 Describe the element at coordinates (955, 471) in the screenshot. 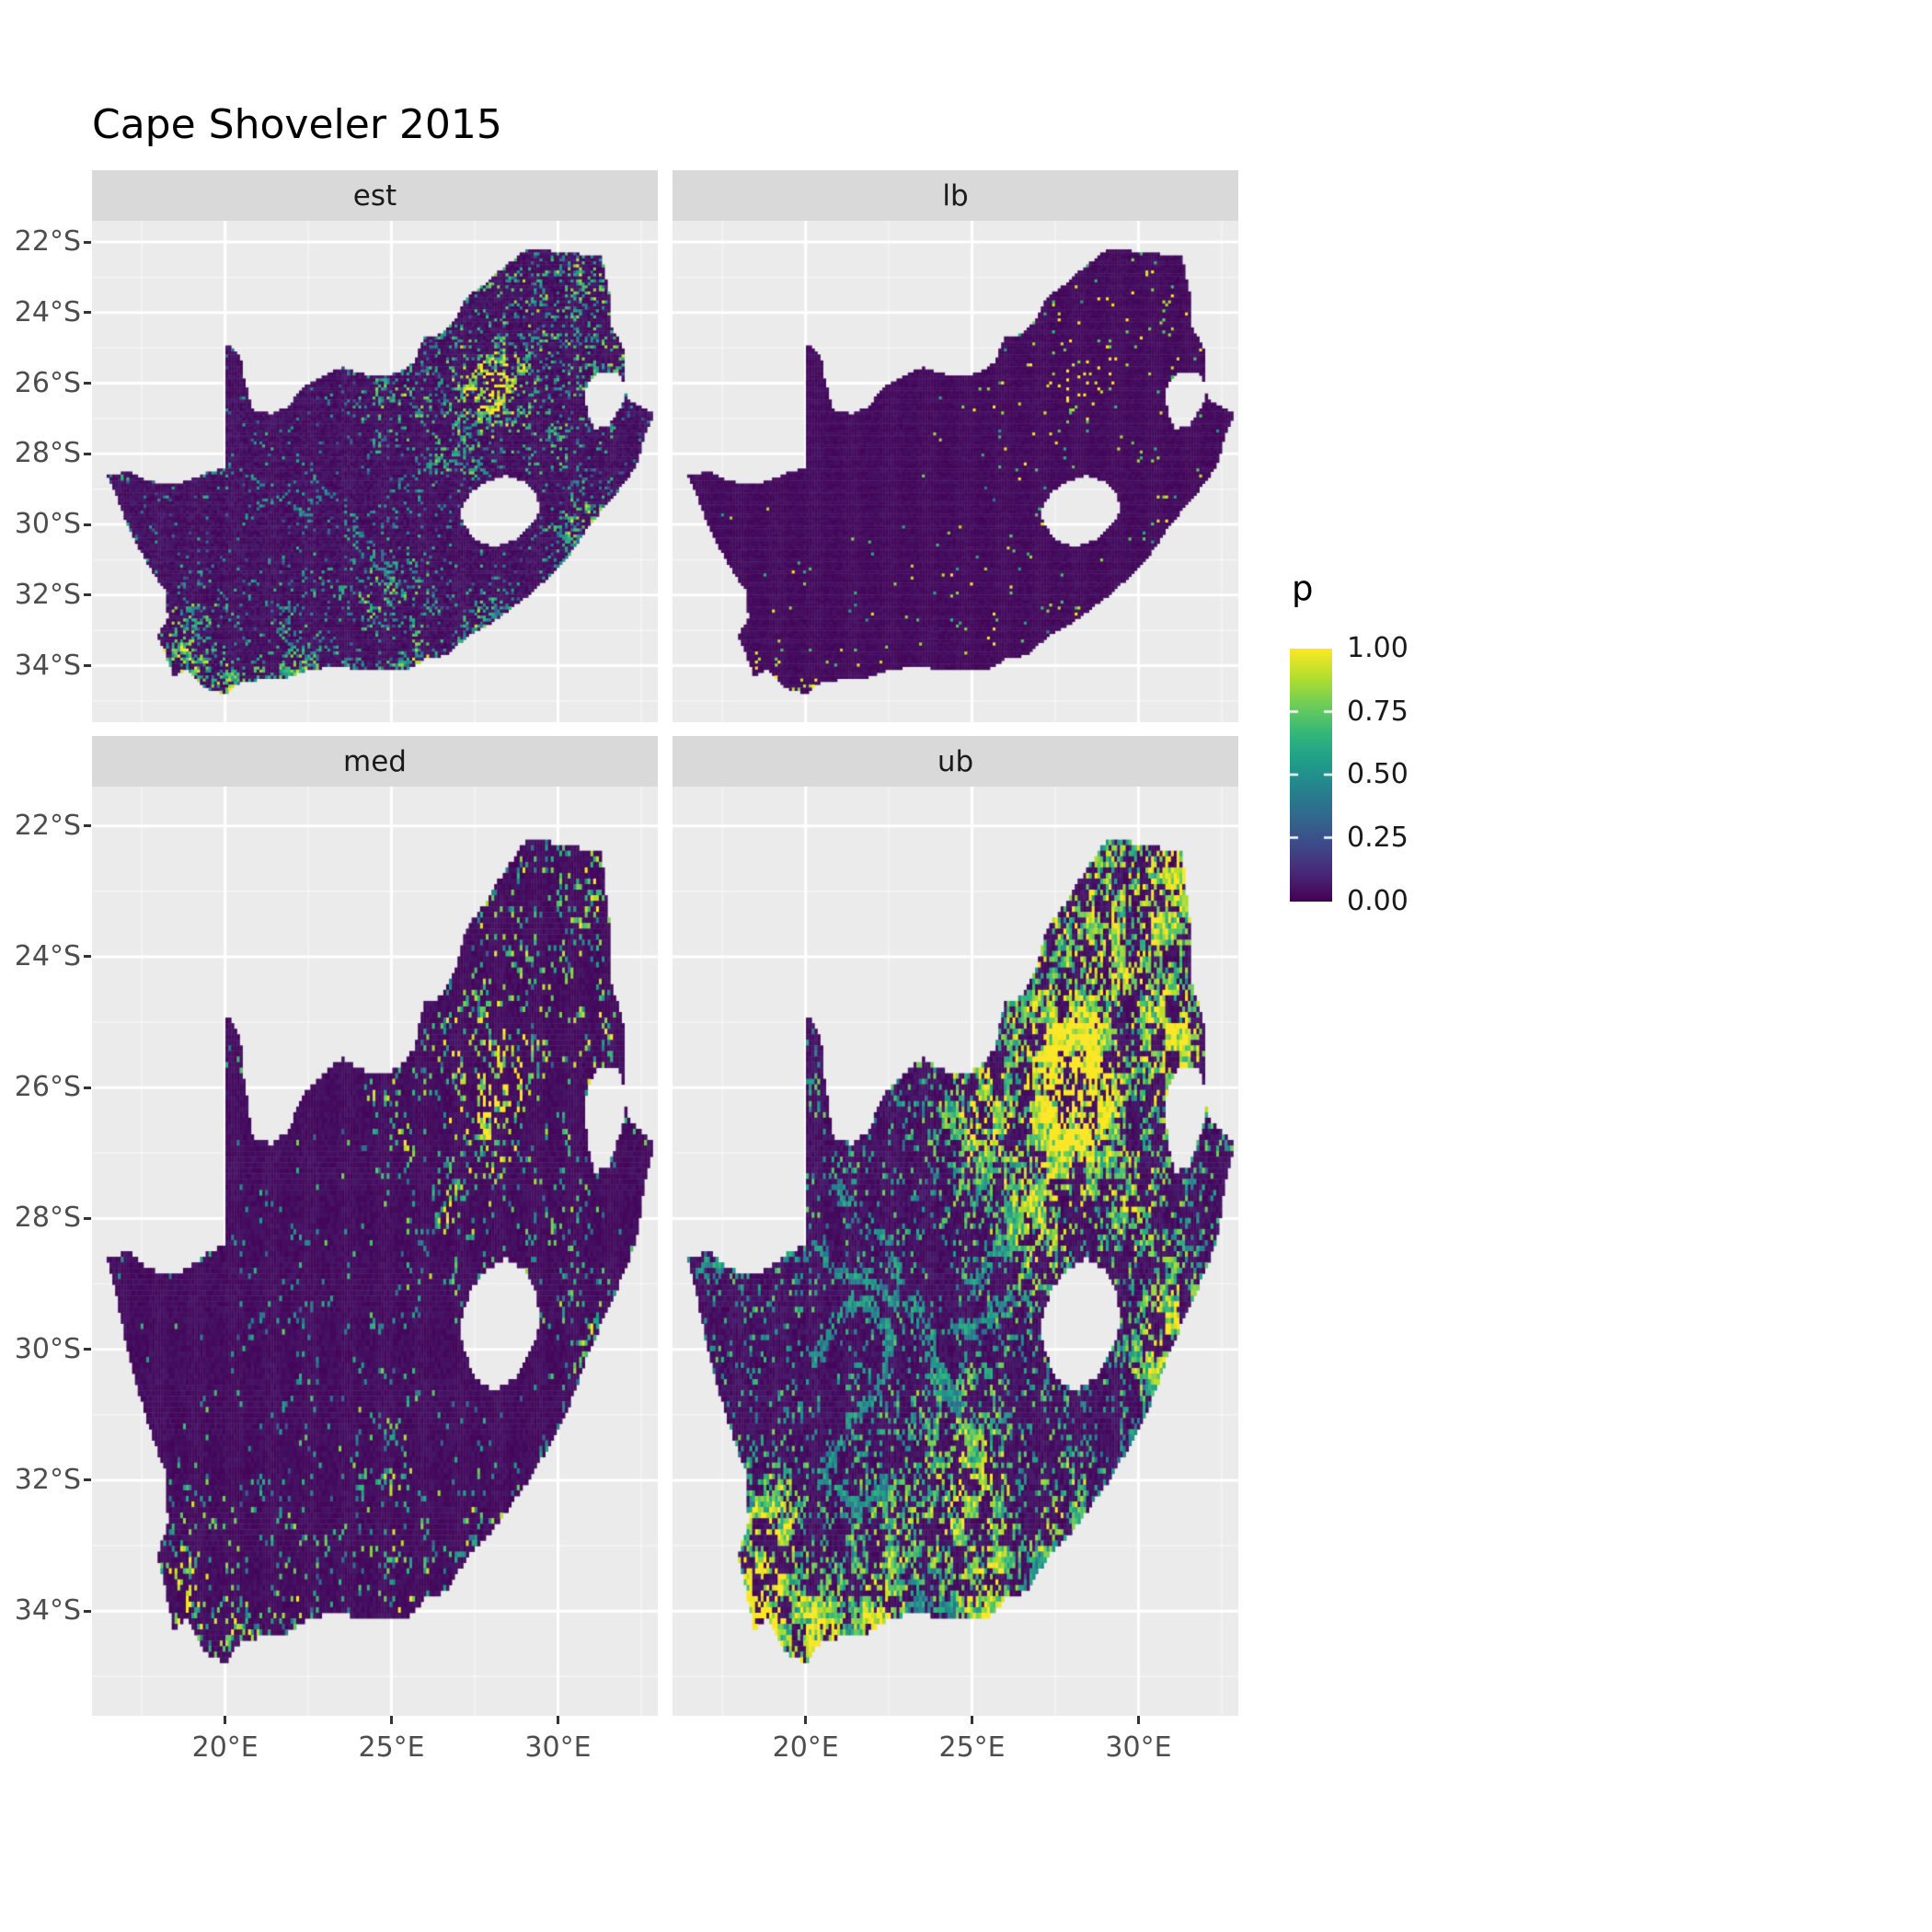

I see `map-panel-lb` at that location.